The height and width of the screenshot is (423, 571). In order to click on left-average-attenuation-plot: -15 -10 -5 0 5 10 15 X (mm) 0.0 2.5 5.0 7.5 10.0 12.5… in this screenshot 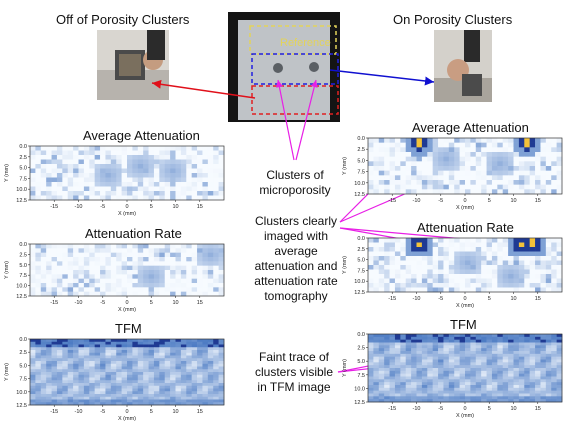, I will do `click(114, 180)`.